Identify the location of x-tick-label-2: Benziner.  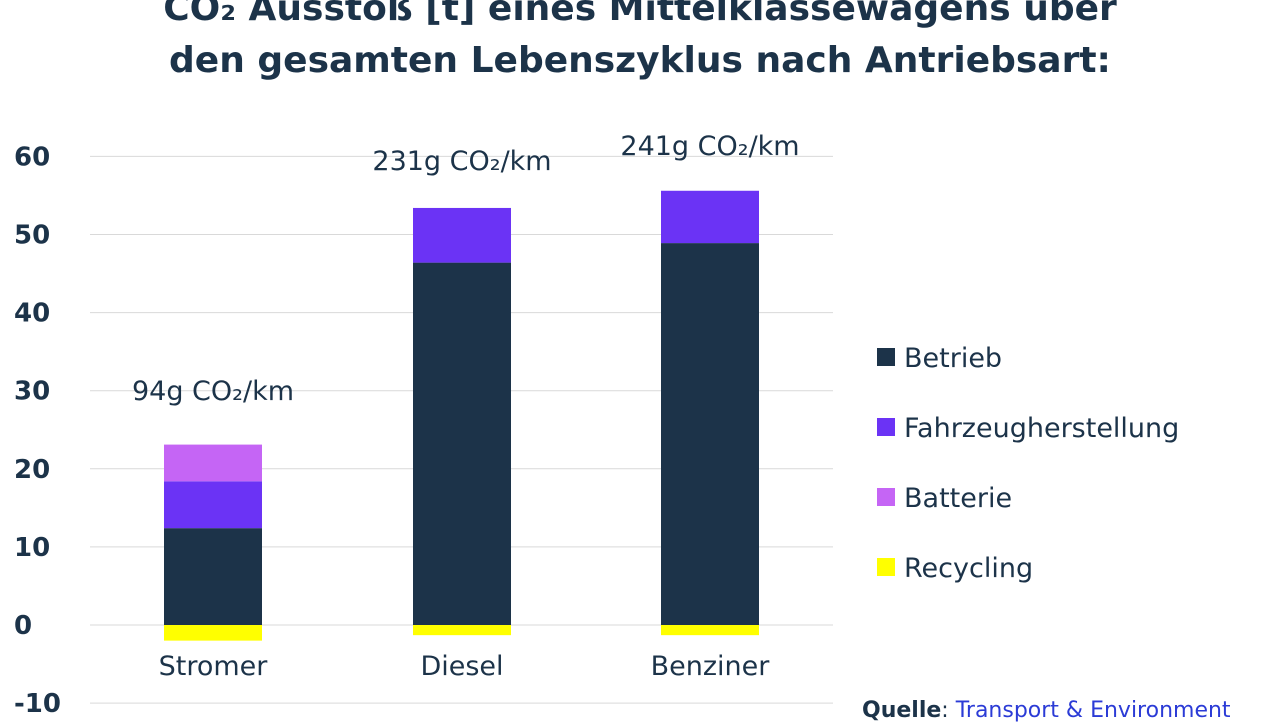
(711, 666).